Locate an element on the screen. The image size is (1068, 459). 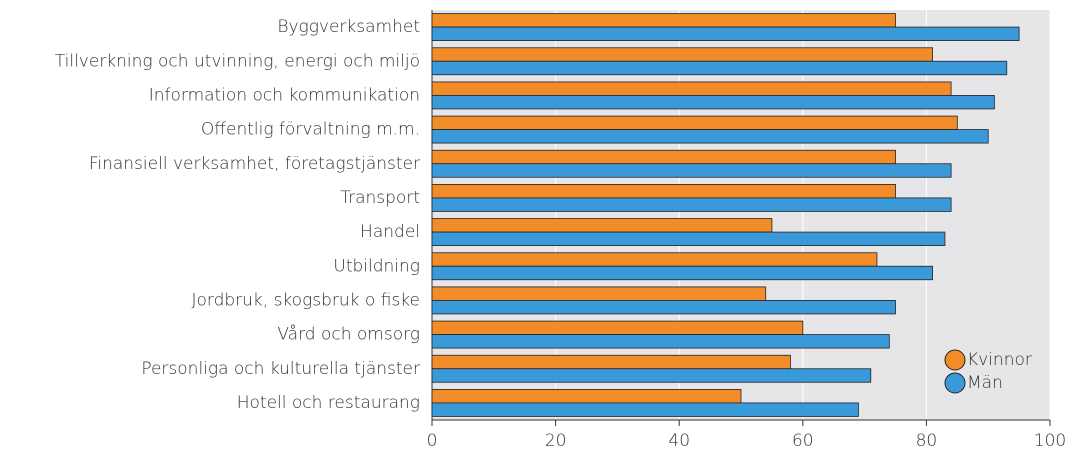
x-tick-label: 40 is located at coordinates (679, 441).